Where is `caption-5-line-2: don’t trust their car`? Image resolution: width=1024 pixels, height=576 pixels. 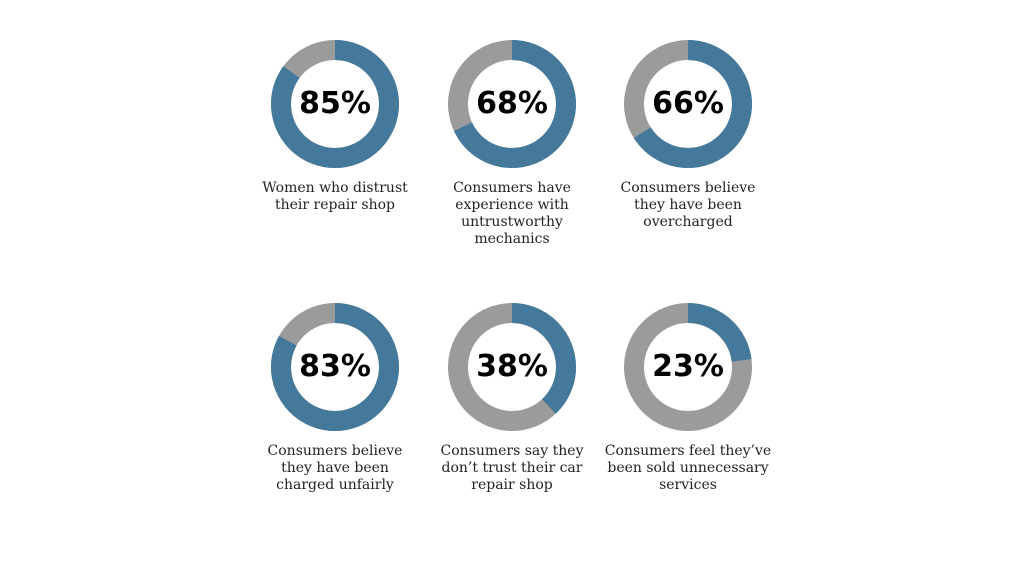 caption-5-line-2: don’t trust their car is located at coordinates (512, 468).